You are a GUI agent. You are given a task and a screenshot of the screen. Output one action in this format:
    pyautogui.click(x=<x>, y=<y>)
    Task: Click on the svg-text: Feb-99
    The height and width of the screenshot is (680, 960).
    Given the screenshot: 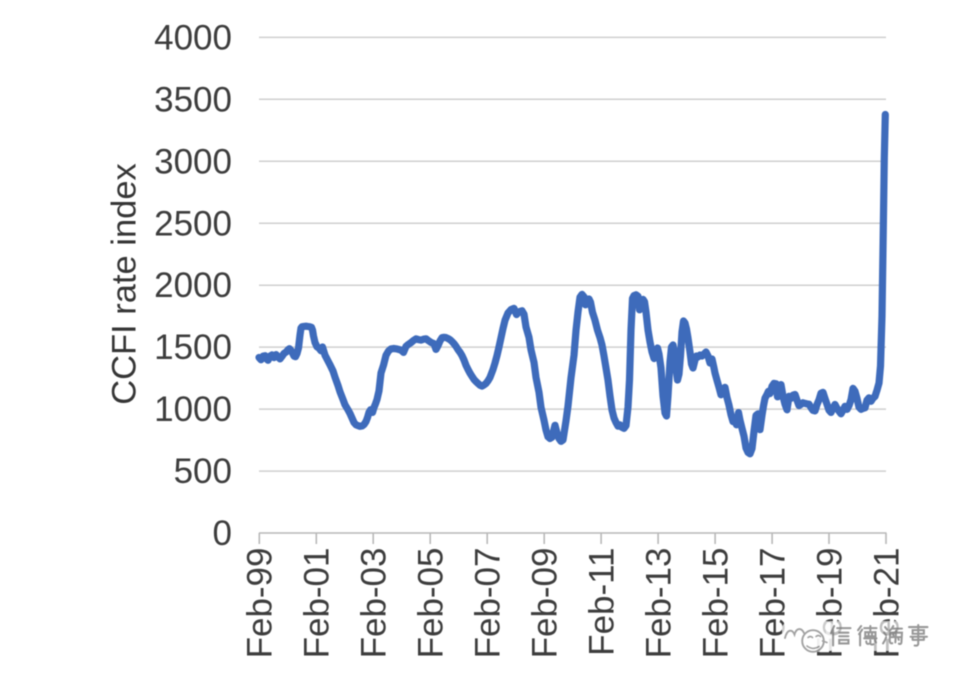 What is the action you would take?
    pyautogui.click(x=260, y=603)
    